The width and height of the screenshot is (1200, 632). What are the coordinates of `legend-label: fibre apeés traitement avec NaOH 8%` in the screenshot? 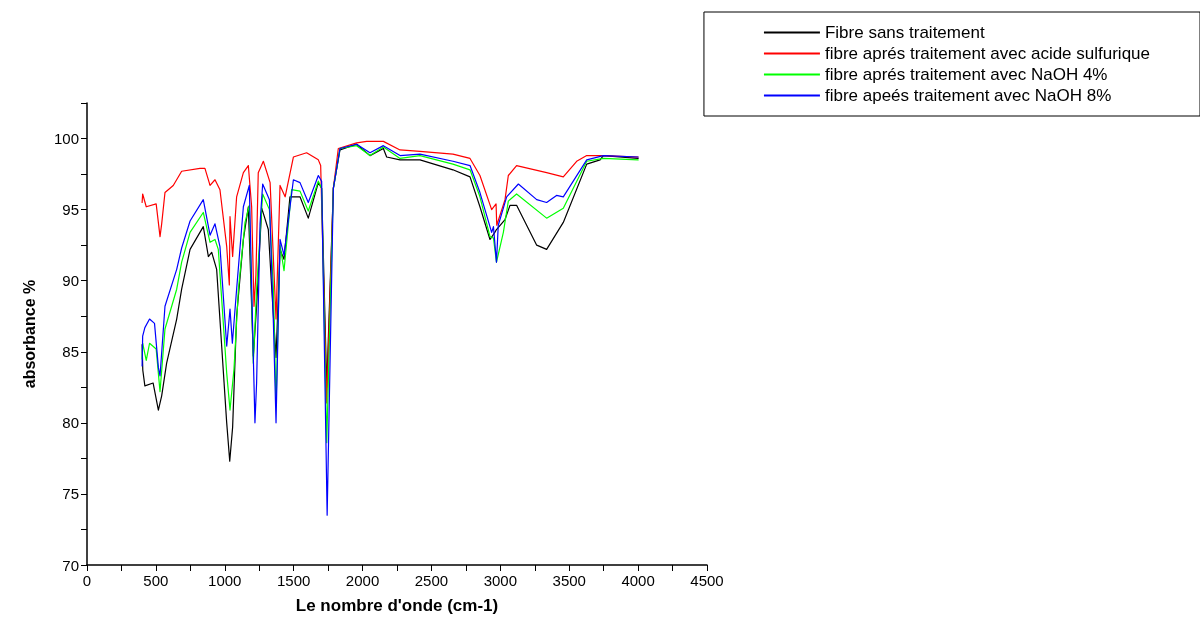 It's located at (968, 95).